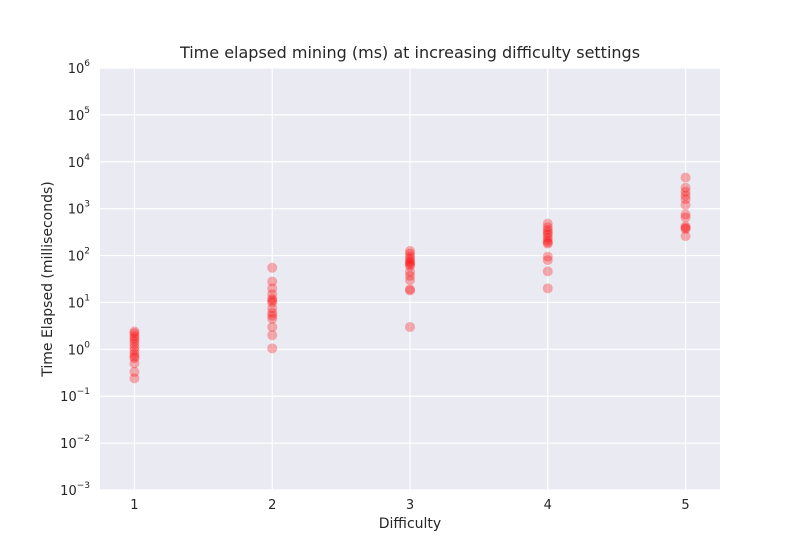  Describe the element at coordinates (79, 256) in the screenshot. I see `y-tick-label: 10²` at that location.